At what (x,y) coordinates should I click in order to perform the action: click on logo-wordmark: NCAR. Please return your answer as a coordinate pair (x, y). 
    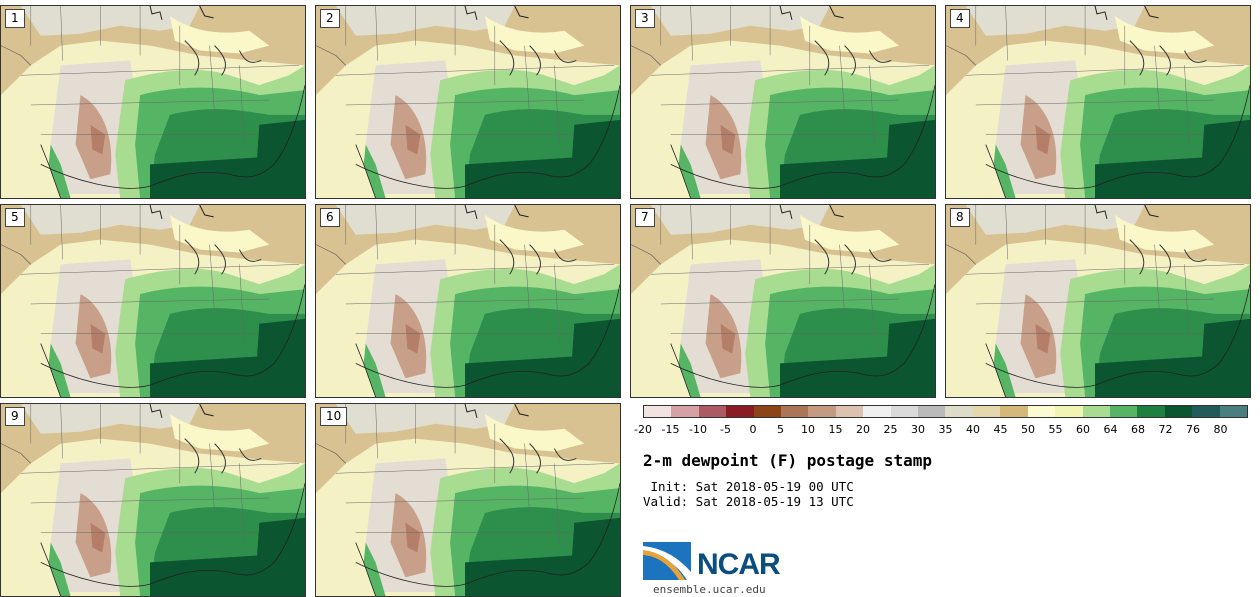
    Looking at the image, I should click on (739, 564).